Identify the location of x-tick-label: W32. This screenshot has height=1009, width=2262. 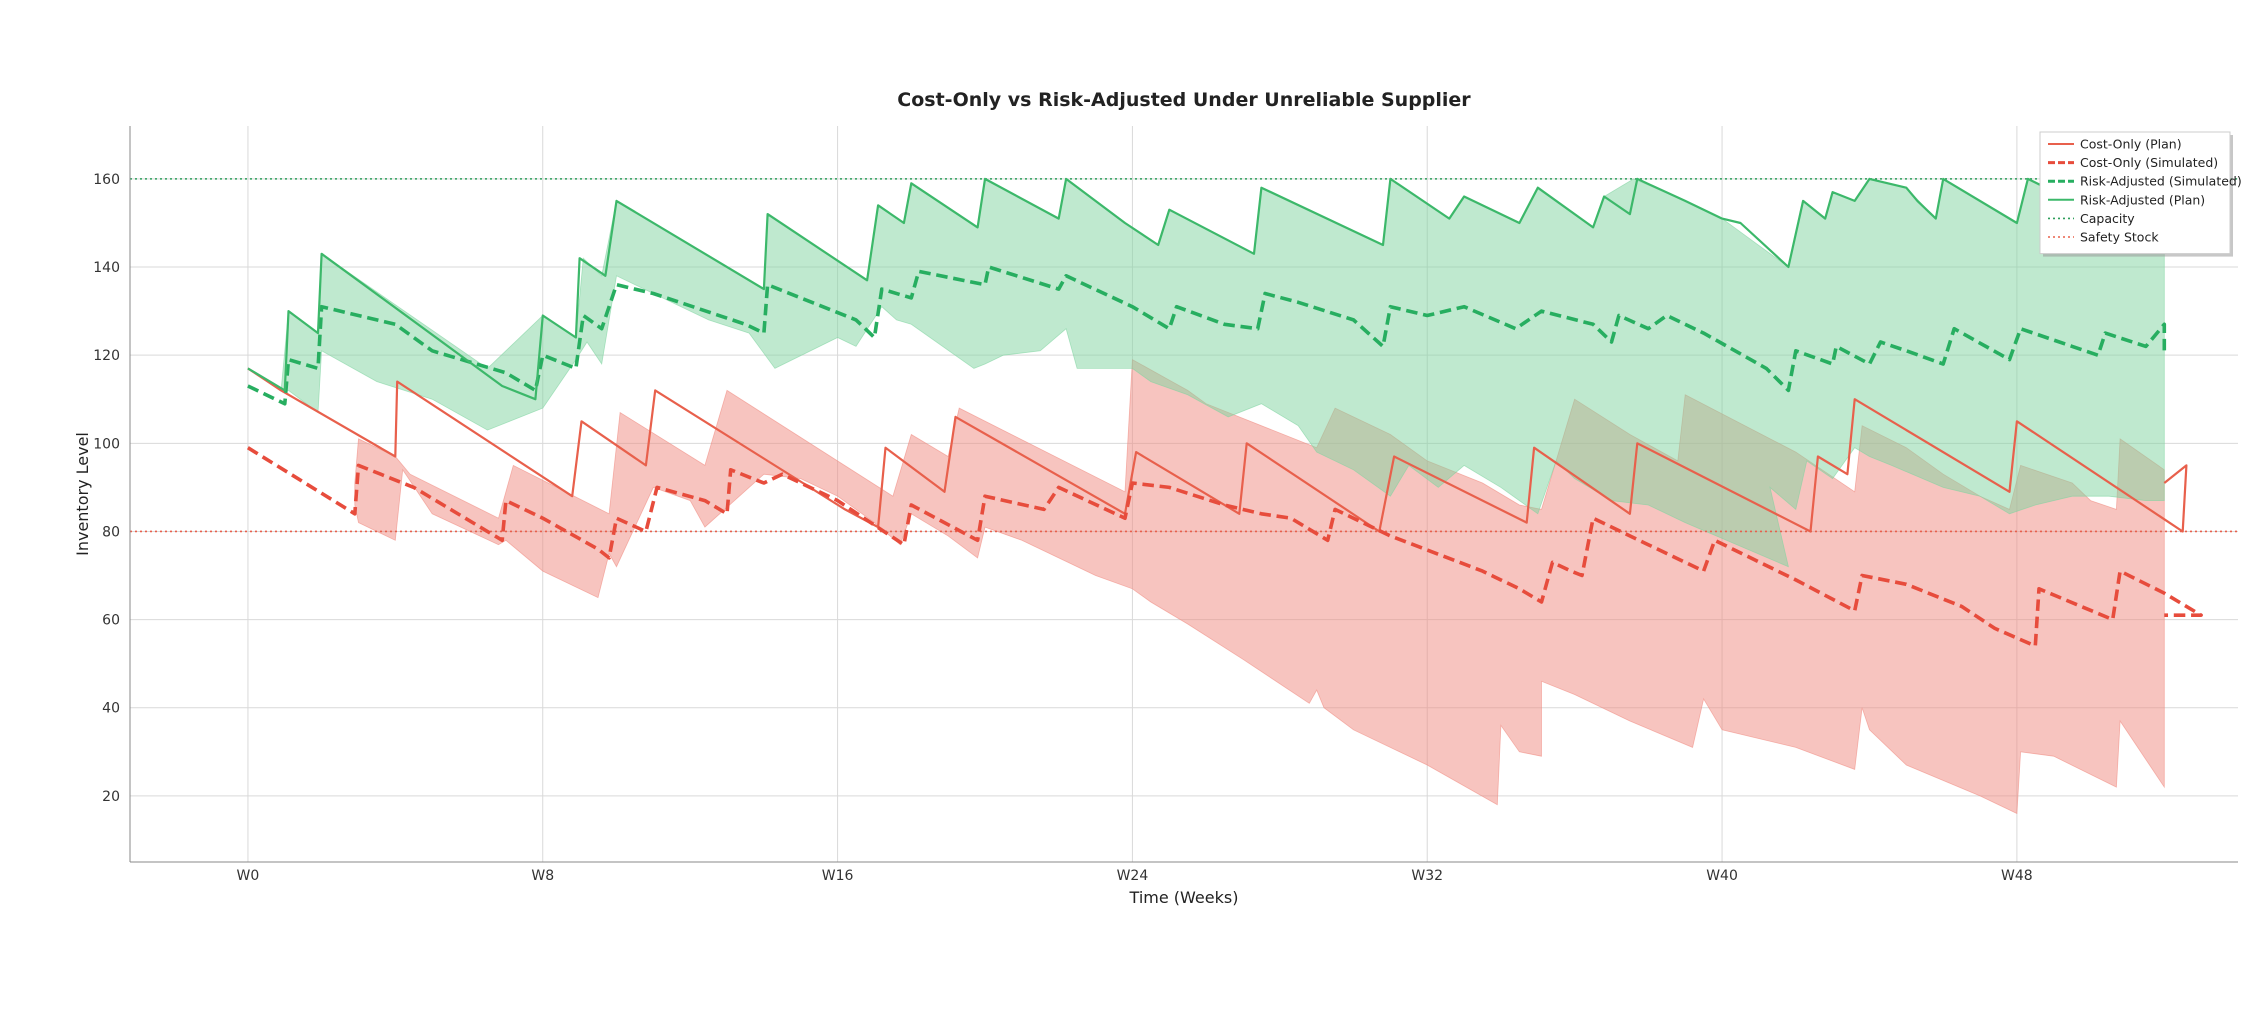
(1427, 876).